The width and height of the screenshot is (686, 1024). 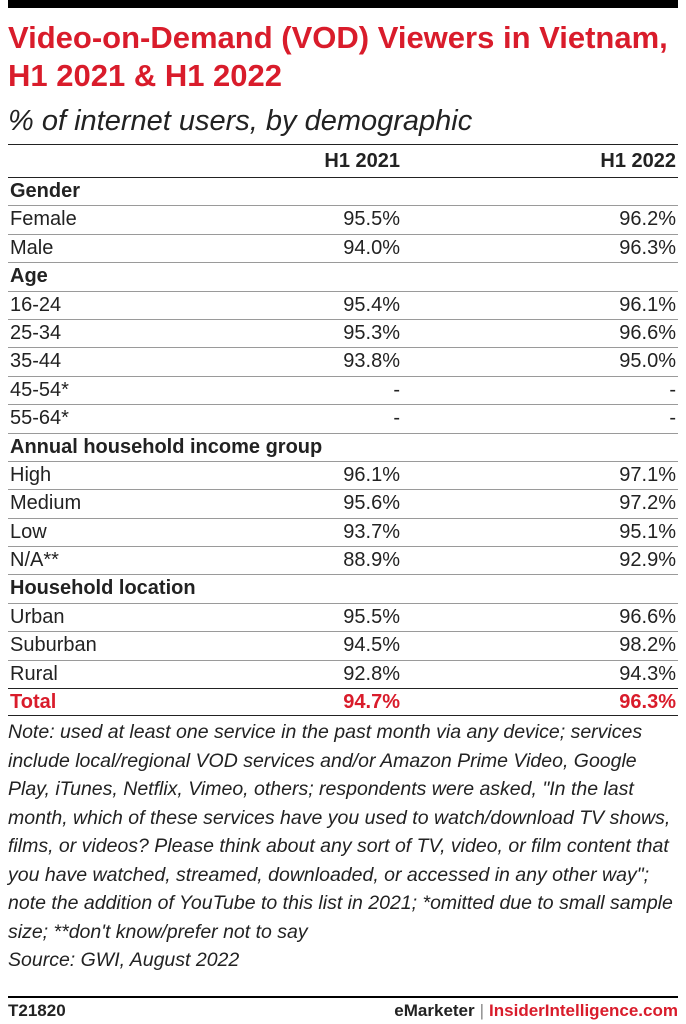 I want to click on table-row: 16-24 95.4% 96.1%, so click(x=343, y=304).